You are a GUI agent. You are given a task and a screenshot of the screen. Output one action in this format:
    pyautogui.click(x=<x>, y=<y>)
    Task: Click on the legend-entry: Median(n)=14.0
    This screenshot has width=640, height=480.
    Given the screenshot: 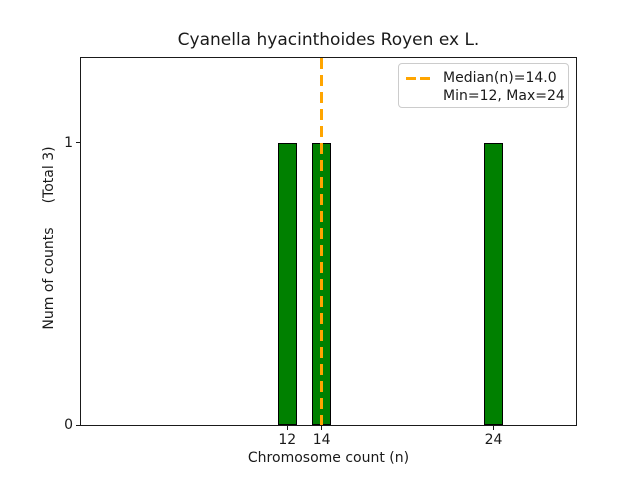 What is the action you would take?
    pyautogui.click(x=483, y=78)
    